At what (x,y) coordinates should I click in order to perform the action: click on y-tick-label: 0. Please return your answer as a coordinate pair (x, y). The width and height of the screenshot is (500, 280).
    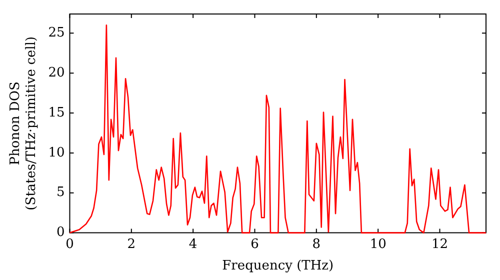
    Looking at the image, I should click on (60, 232).